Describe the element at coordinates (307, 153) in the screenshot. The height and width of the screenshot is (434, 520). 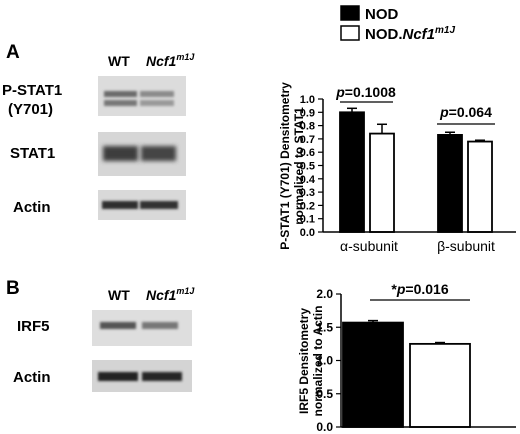
I see `chart-stat1-ytick-label: 0.6` at that location.